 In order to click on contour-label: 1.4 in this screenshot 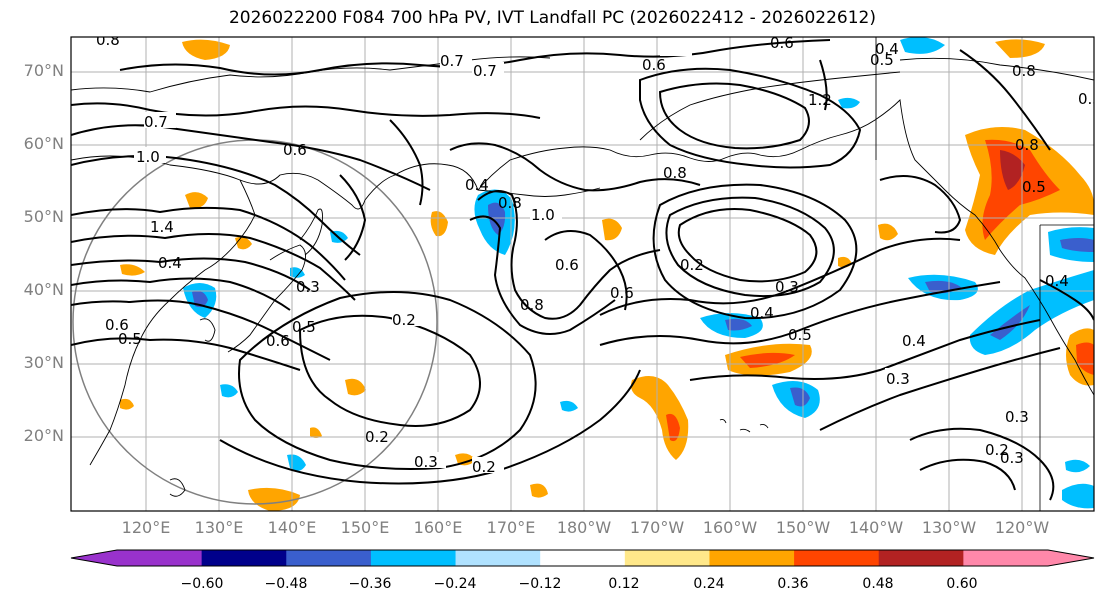, I will do `click(162, 227)`.